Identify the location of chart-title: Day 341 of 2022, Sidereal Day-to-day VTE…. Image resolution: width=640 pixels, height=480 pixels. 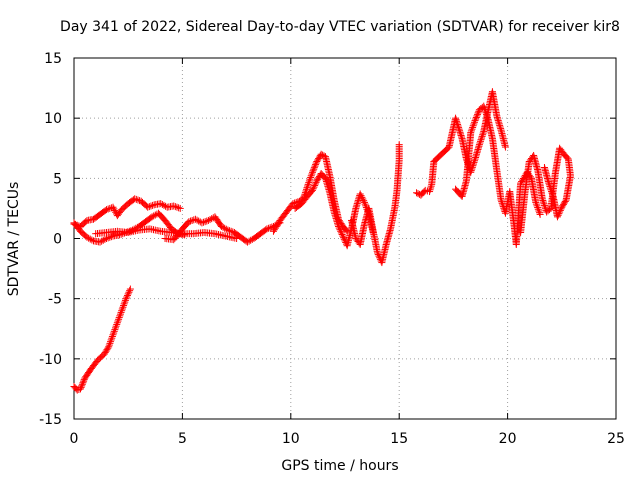
(340, 27).